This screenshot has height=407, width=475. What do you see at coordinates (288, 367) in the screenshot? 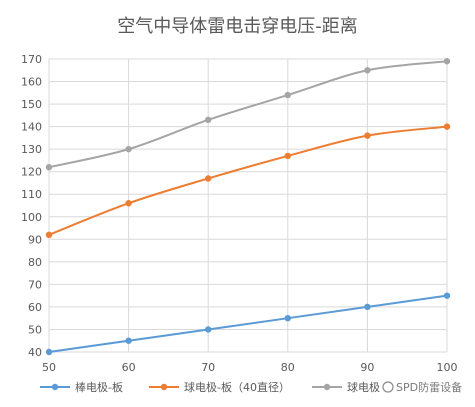
I see `x-tick-label: 80` at bounding box center [288, 367].